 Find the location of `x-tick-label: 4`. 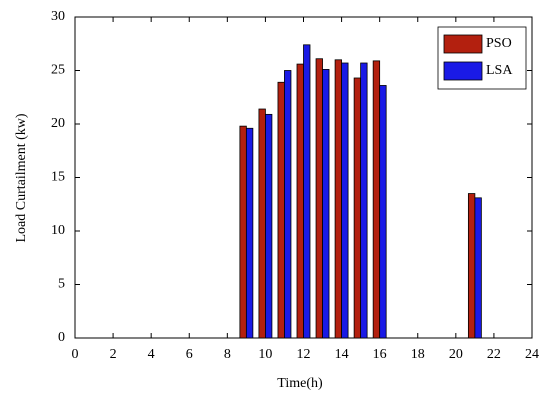

x-tick-label: 4 is located at coordinates (151, 354).